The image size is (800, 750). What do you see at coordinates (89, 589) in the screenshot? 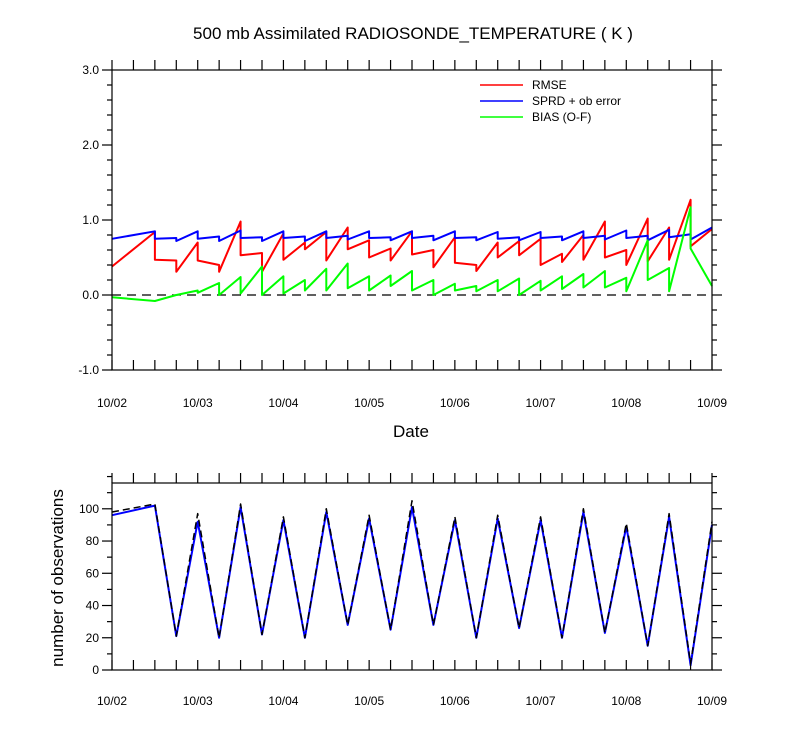
I see `bottom-y-tick-labels: 0 20 40 60 80 100` at bounding box center [89, 589].